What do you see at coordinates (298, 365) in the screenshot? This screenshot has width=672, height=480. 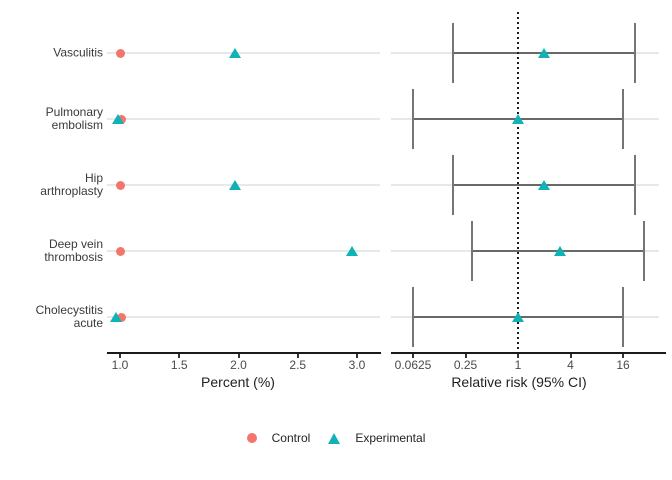 I see `x-axis-tick-label: 2.5` at bounding box center [298, 365].